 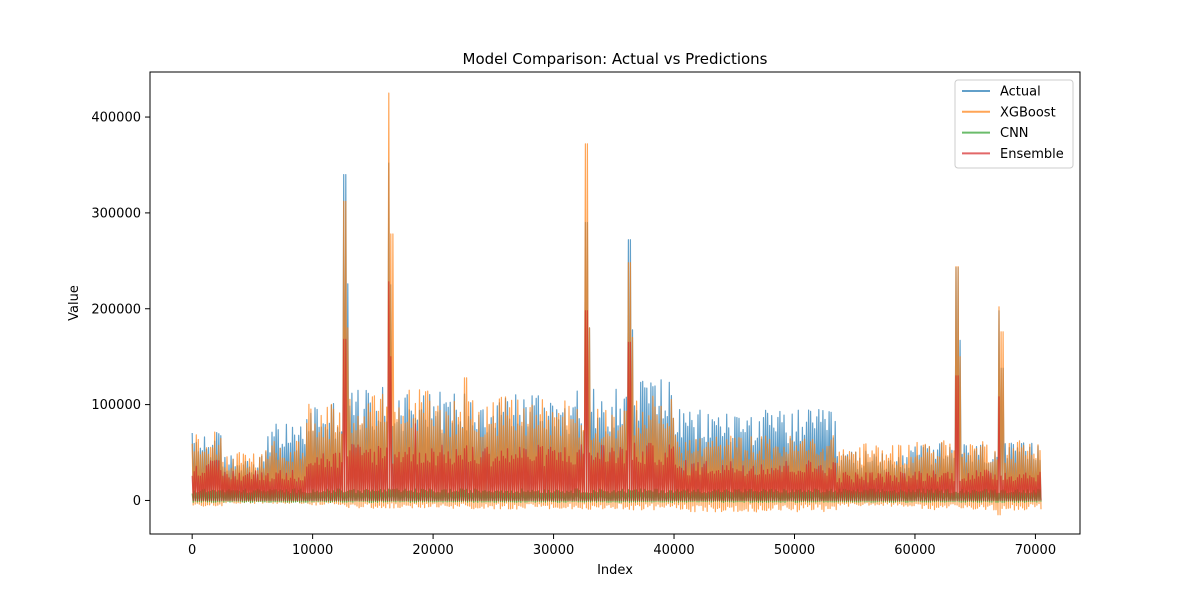 I want to click on x-tick-label: 70000, so click(x=1035, y=550).